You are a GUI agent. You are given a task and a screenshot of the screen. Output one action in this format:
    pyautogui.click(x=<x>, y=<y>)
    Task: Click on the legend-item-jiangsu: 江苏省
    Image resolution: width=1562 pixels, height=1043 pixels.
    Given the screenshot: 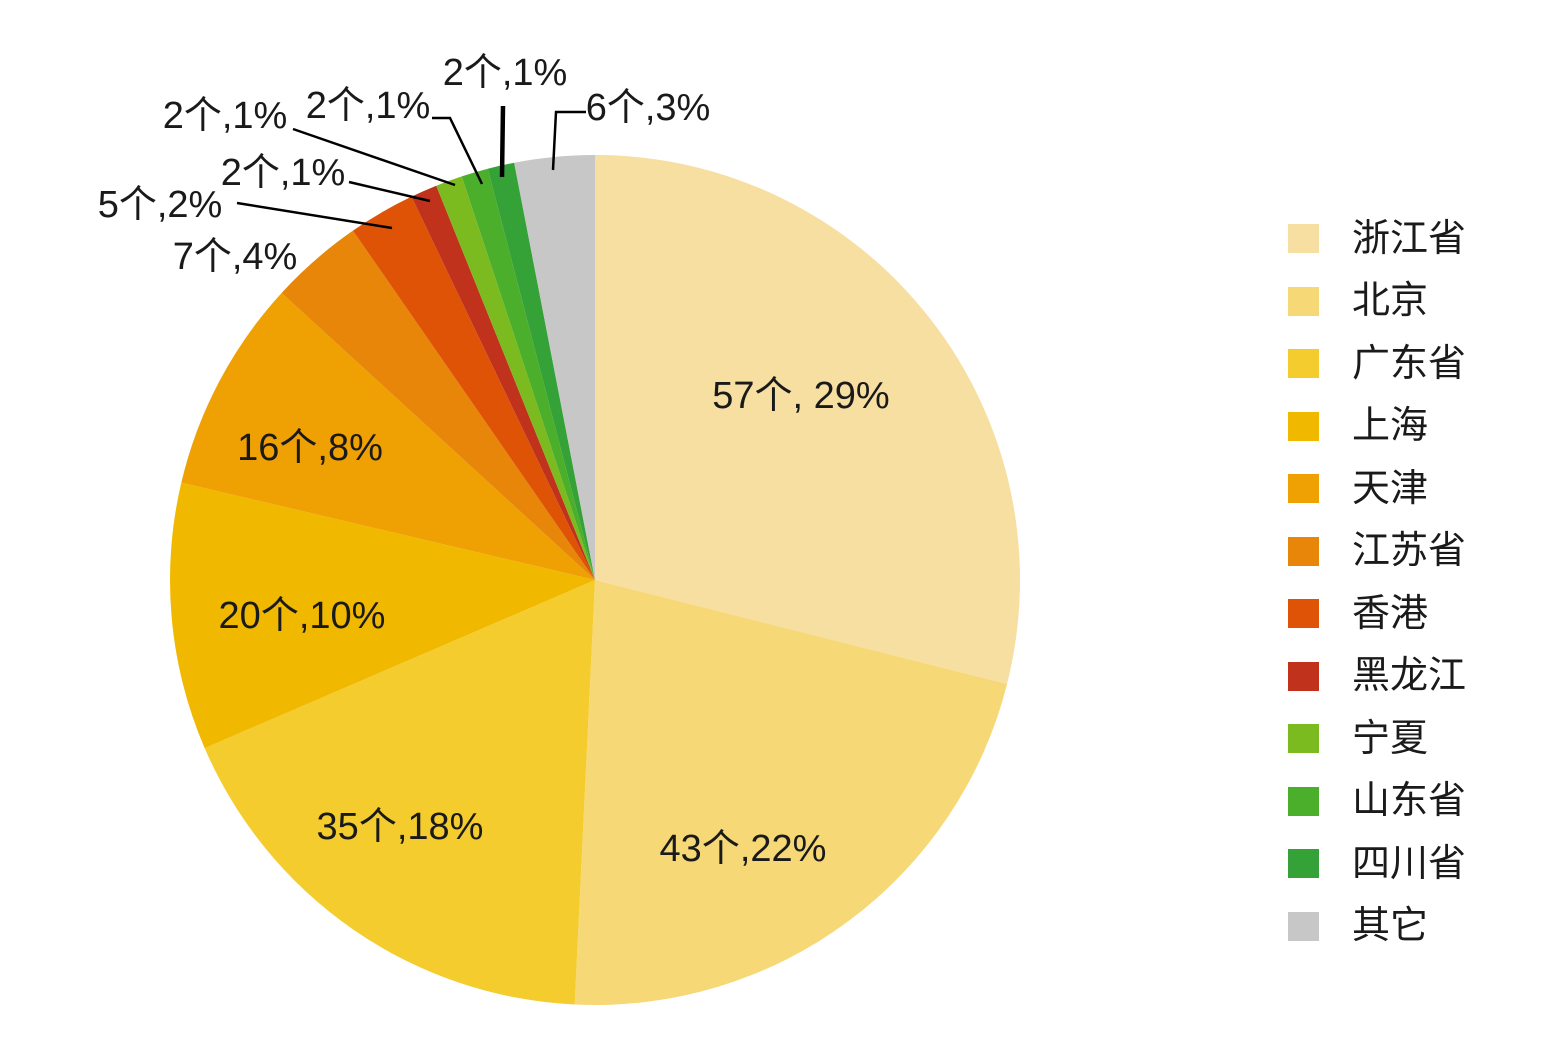 What is the action you would take?
    pyautogui.click(x=1377, y=551)
    